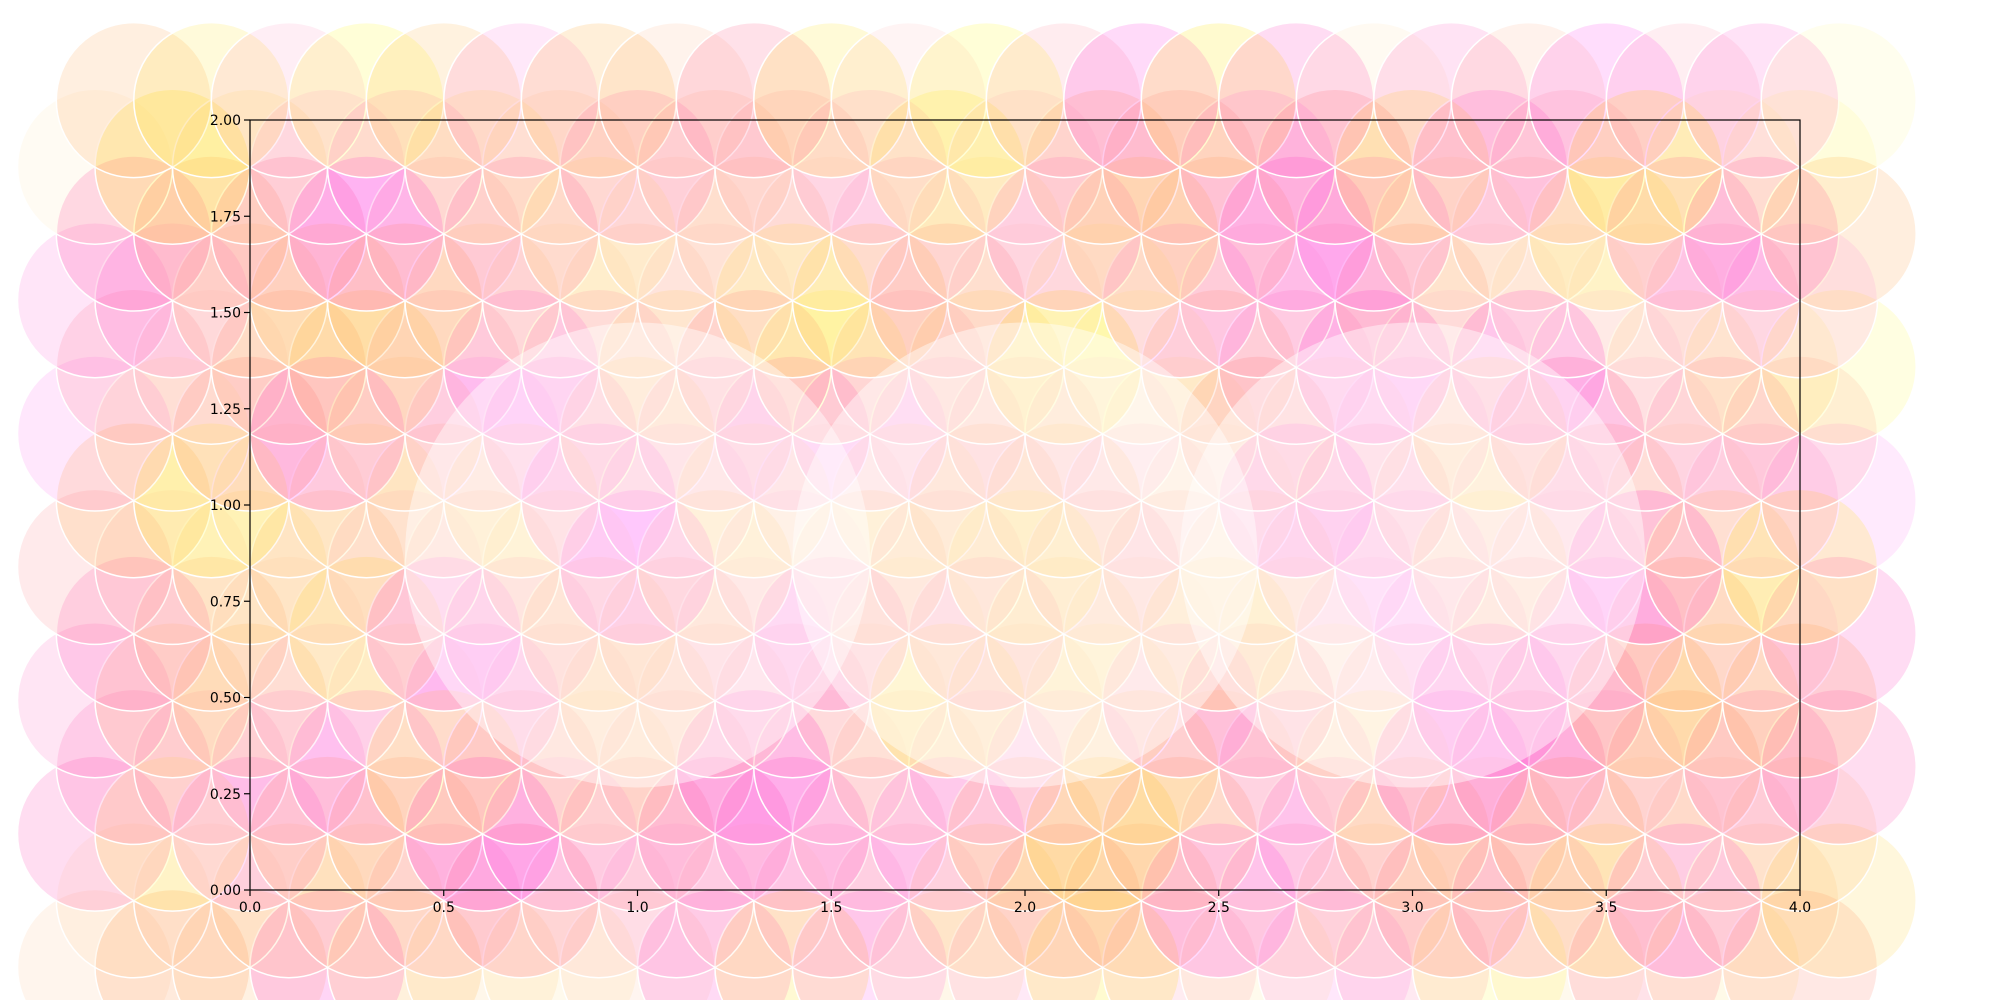 Image resolution: width=2000 pixels, height=1000 pixels. What do you see at coordinates (225, 314) in the screenshot?
I see `y-tick-label: 1.50` at bounding box center [225, 314].